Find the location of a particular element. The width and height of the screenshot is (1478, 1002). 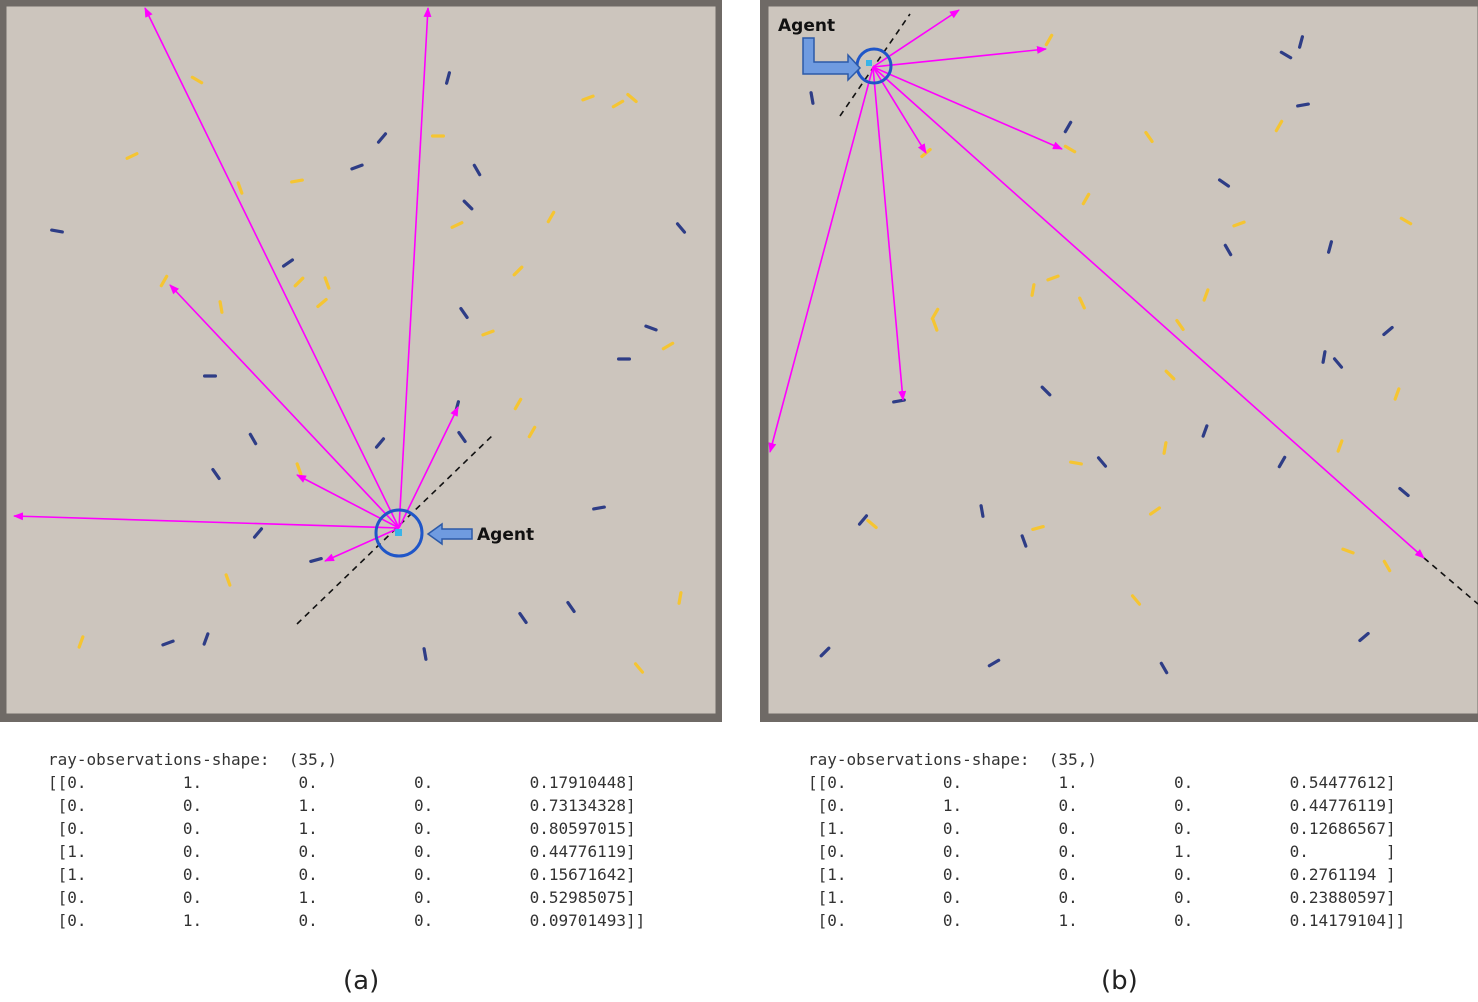

obs-row: [1. 0. 0. 0. 0.23880597] is located at coordinates (1102, 897).